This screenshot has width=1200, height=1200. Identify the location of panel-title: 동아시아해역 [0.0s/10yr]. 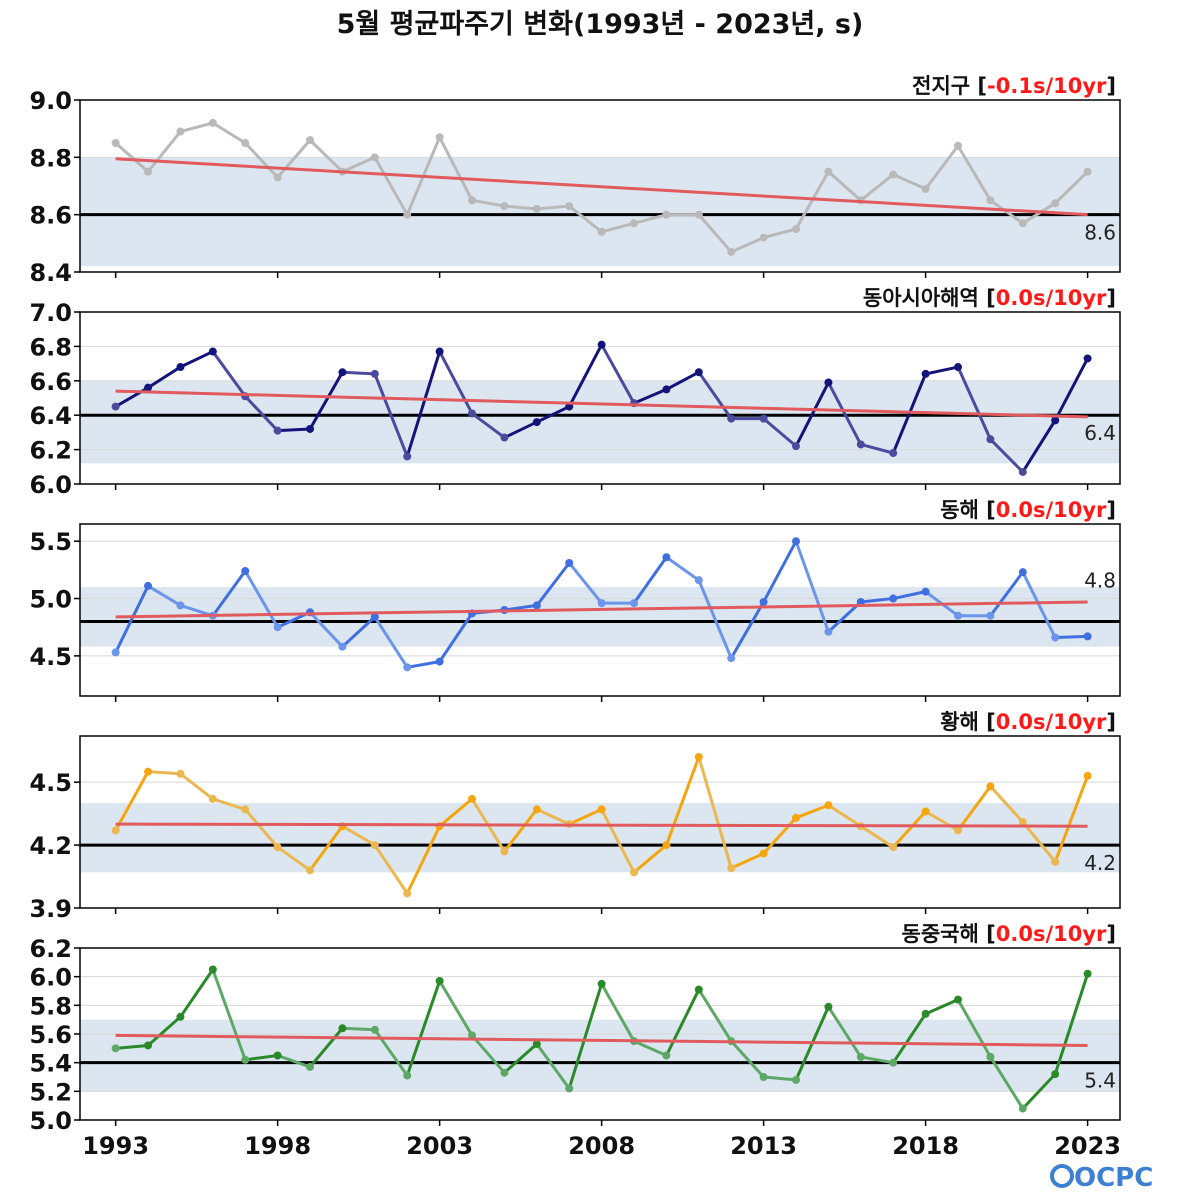
(989, 298).